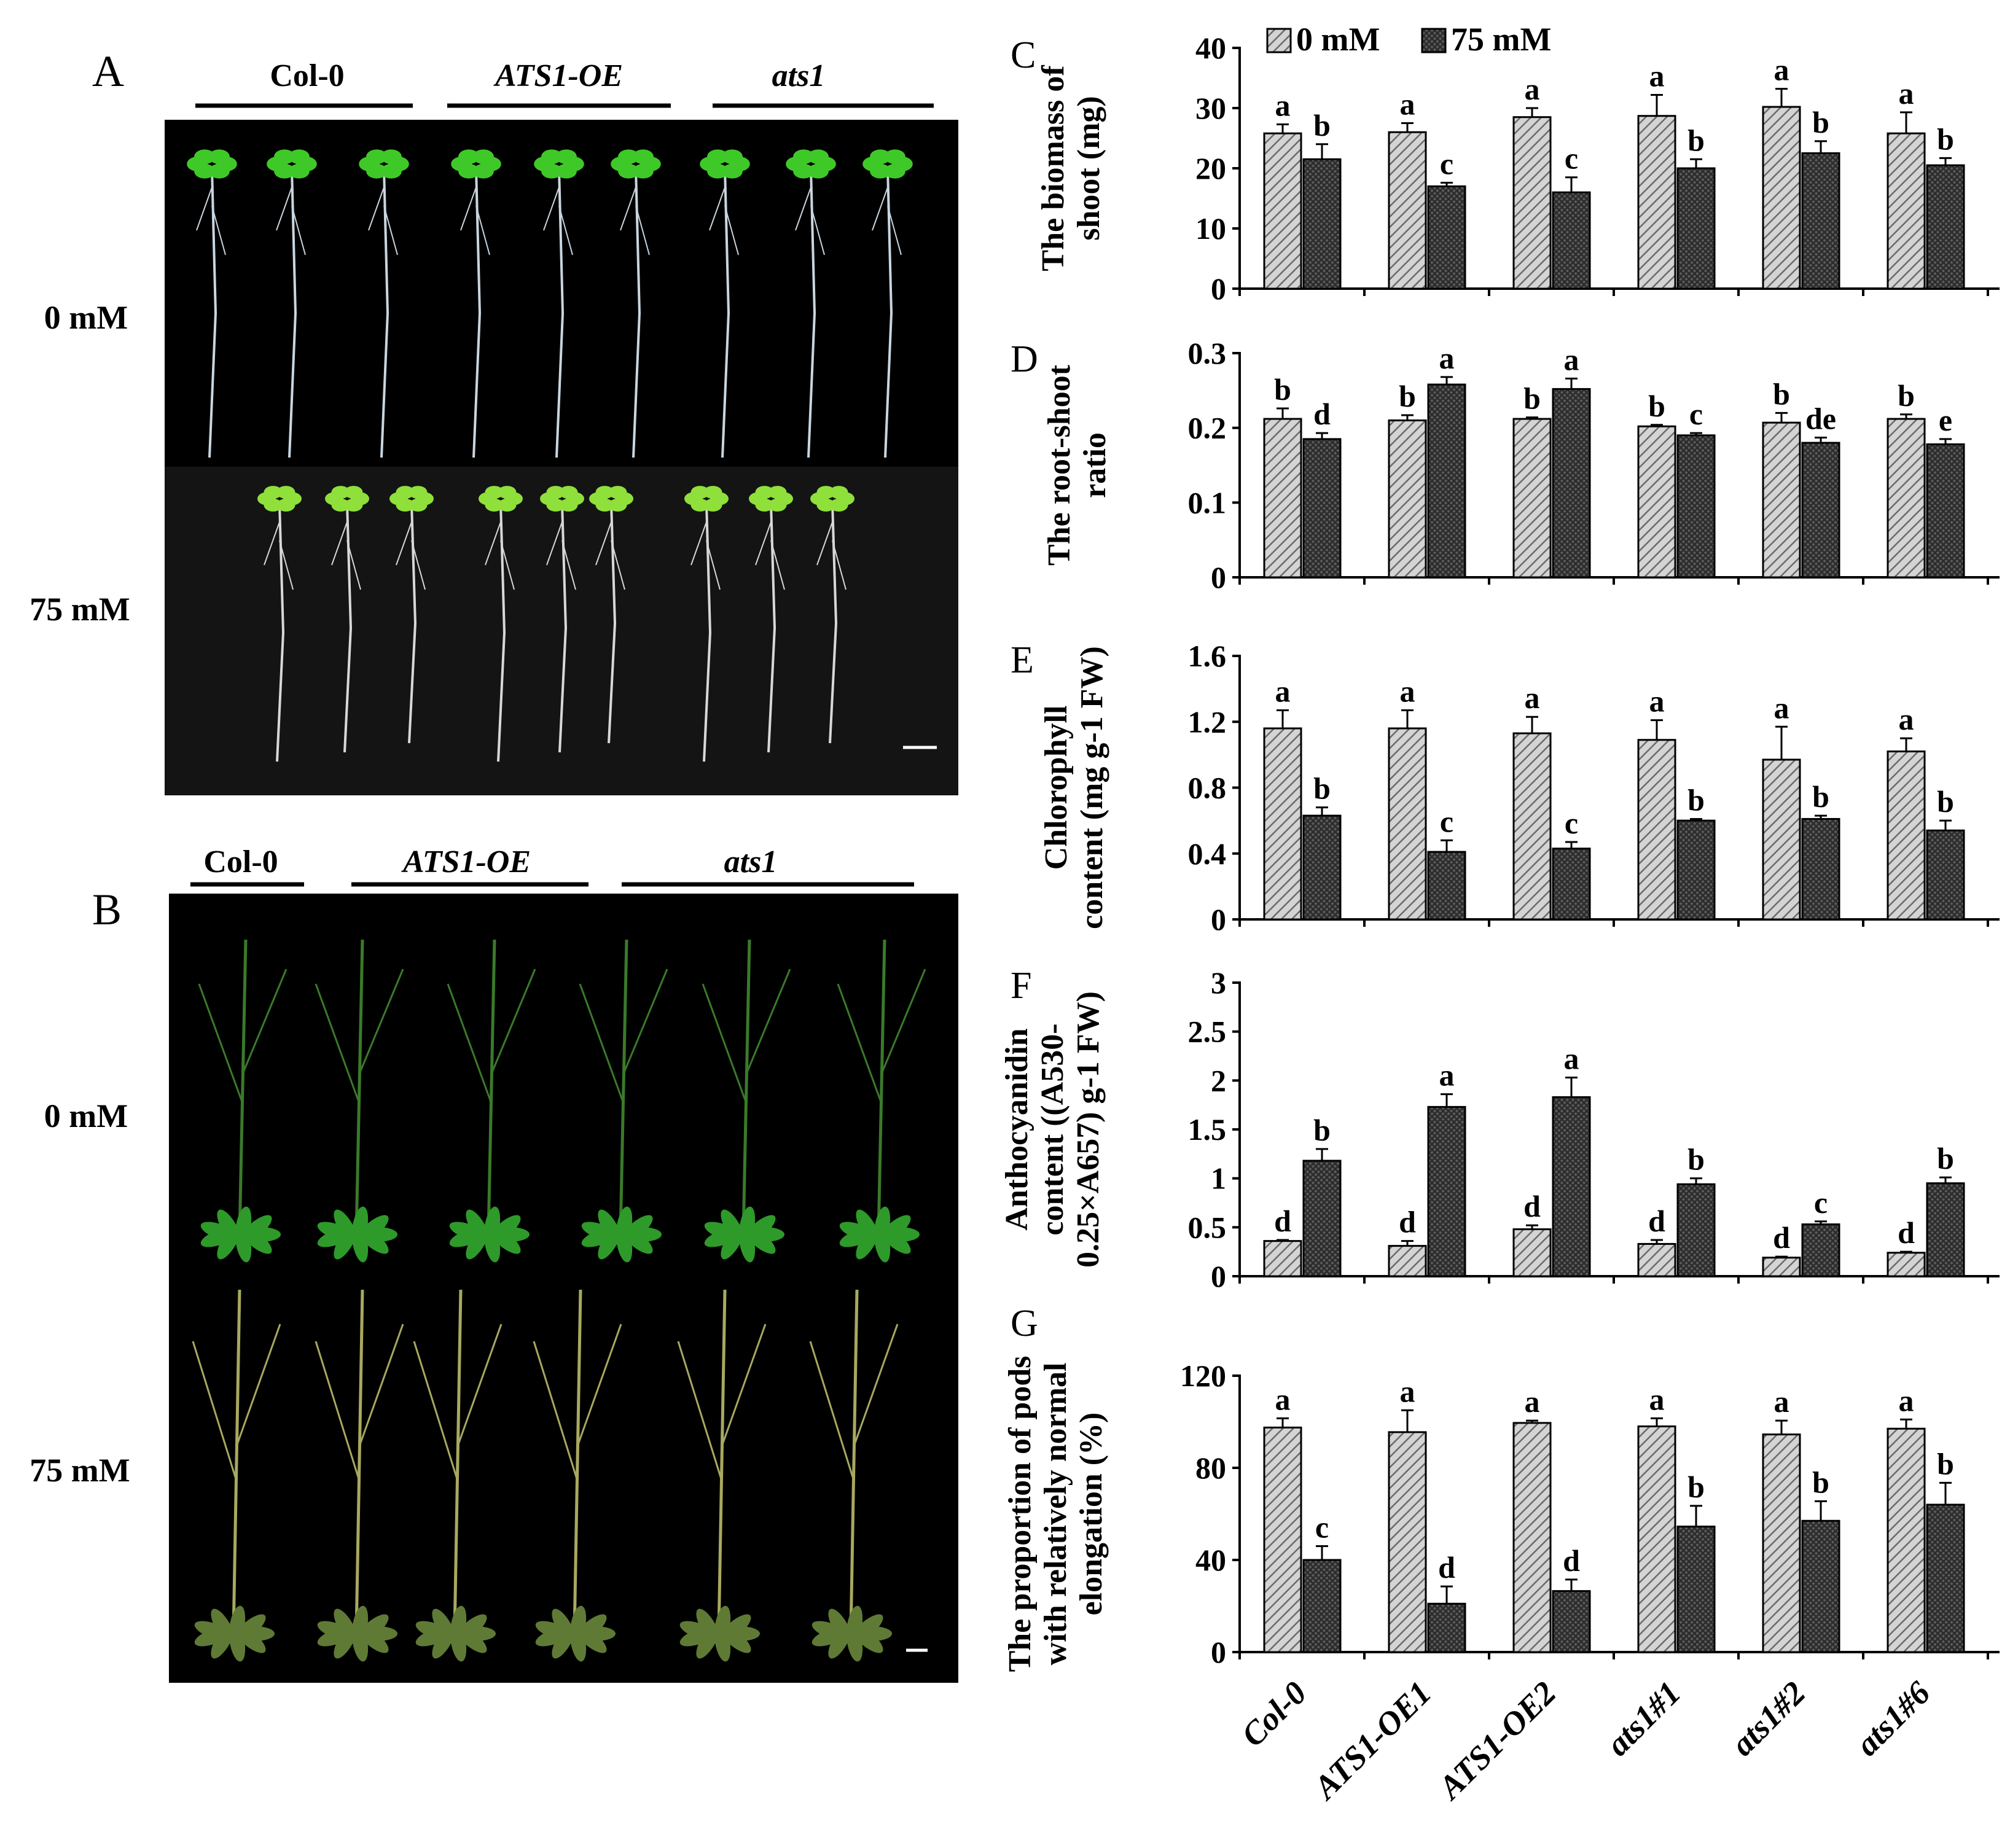  Describe the element at coordinates (1945, 139) in the screenshot. I see `significance-letter-c: b` at that location.